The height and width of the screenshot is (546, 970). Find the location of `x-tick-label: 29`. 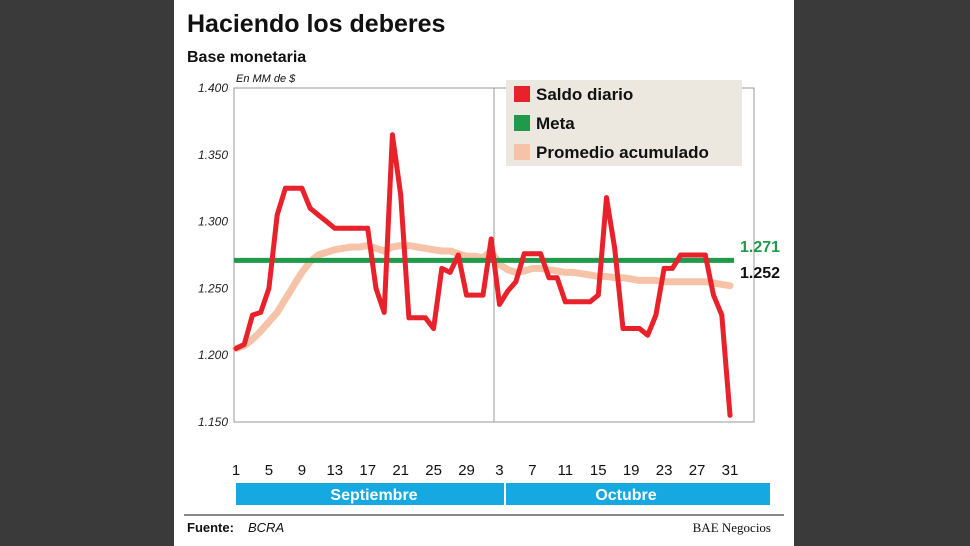

x-tick-label: 29 is located at coordinates (466, 470).